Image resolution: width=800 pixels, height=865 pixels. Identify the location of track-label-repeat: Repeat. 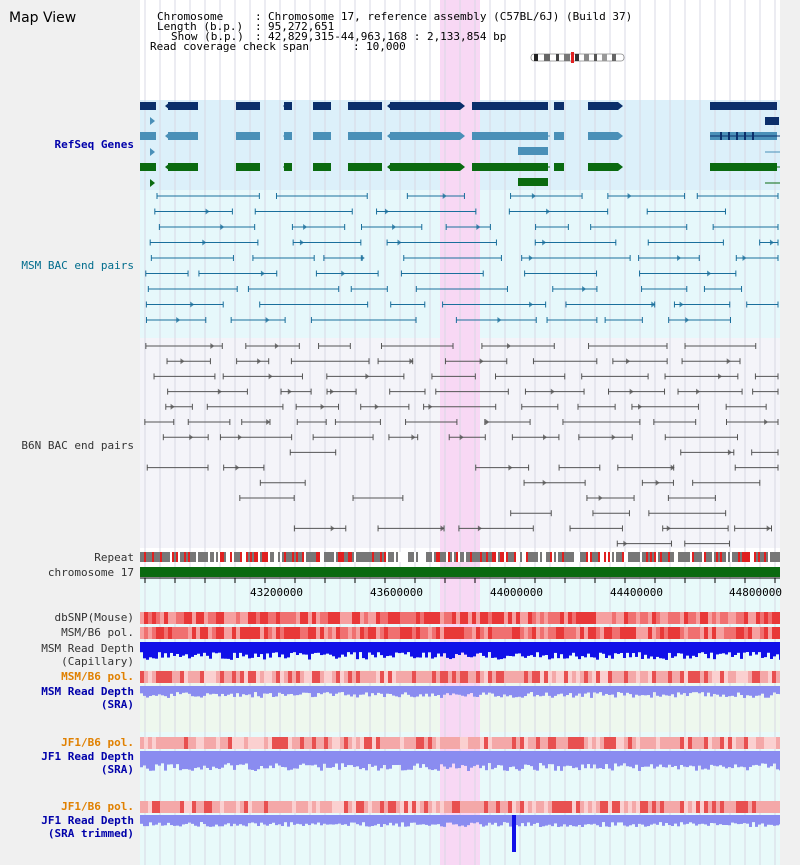
(114, 557).